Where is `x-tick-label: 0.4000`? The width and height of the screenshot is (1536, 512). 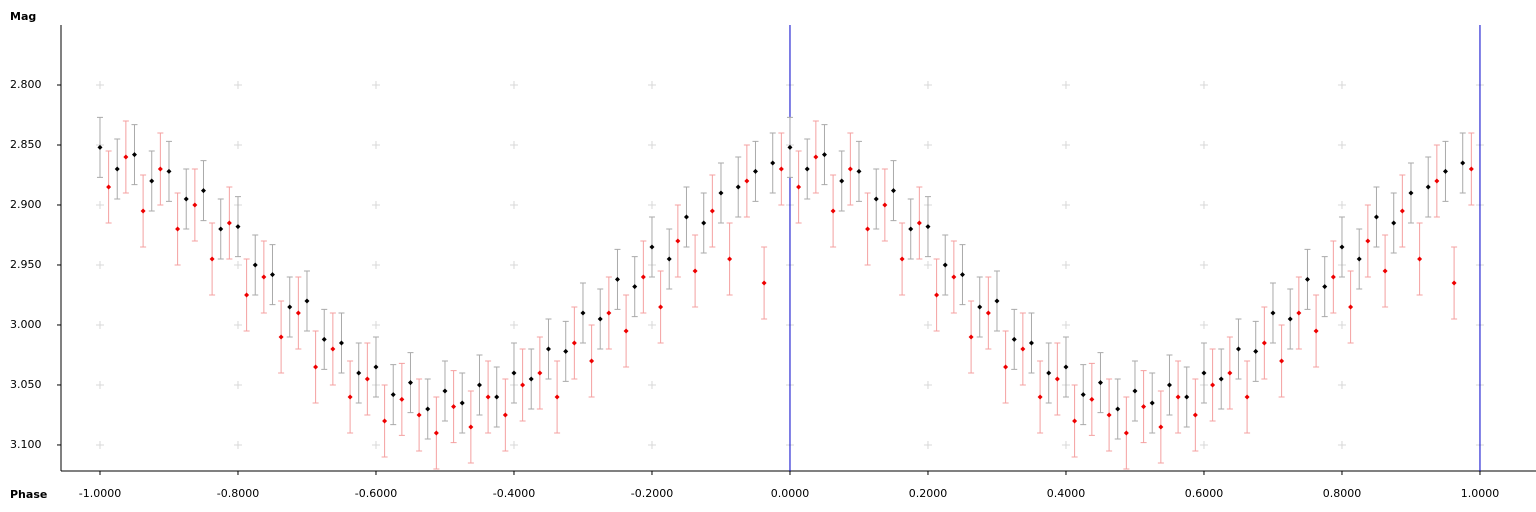 x-tick-label: 0.4000 is located at coordinates (1066, 493).